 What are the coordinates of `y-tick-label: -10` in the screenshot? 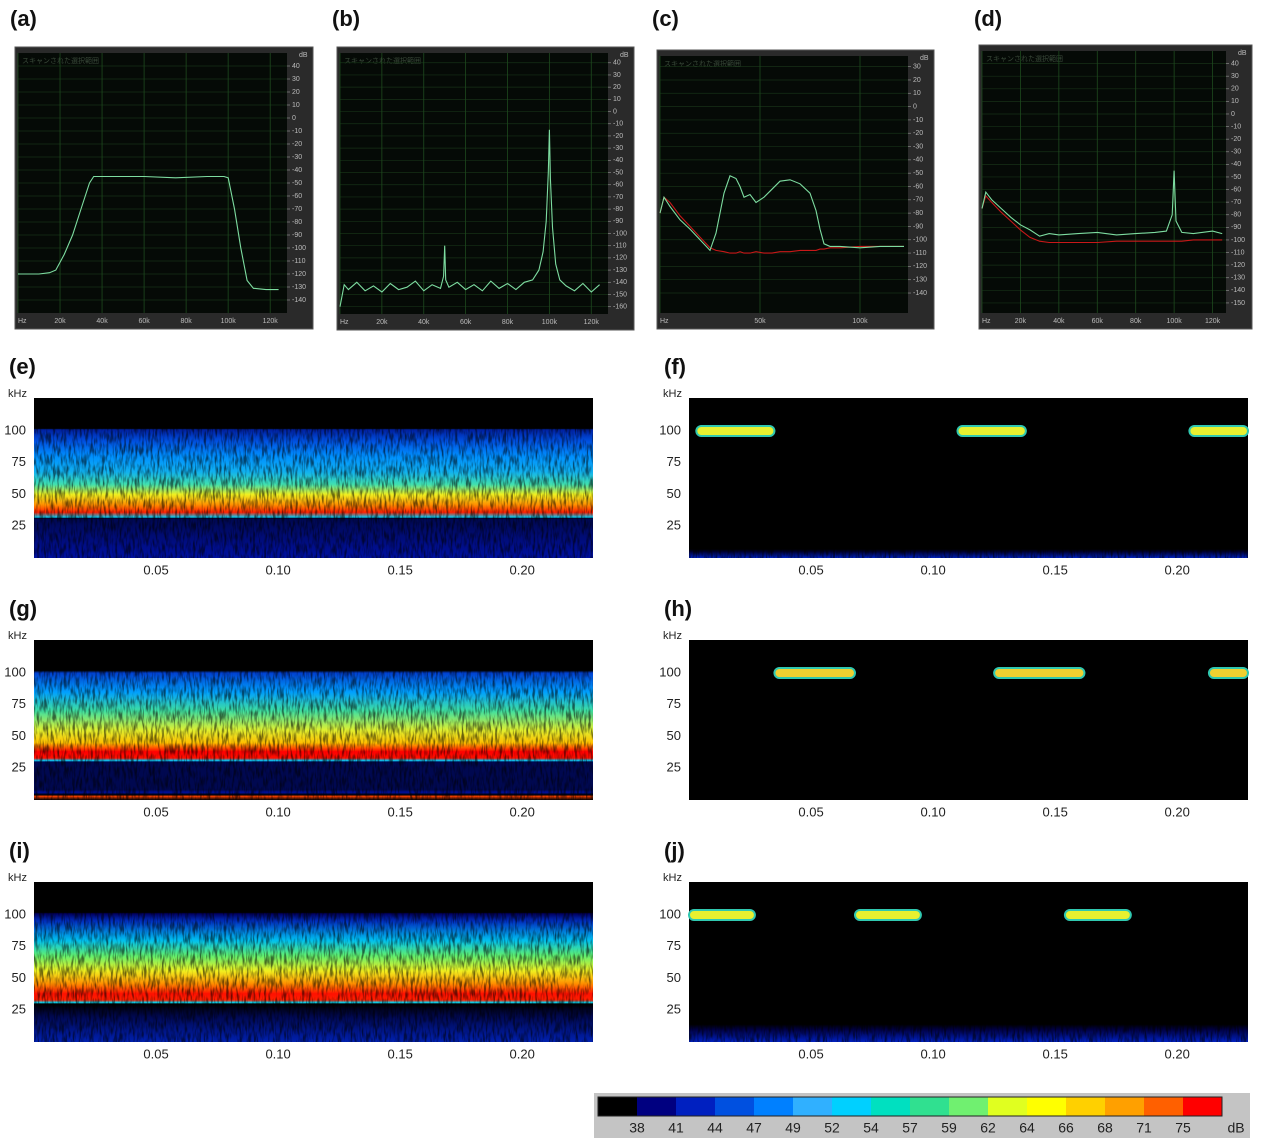 It's located at (297, 131).